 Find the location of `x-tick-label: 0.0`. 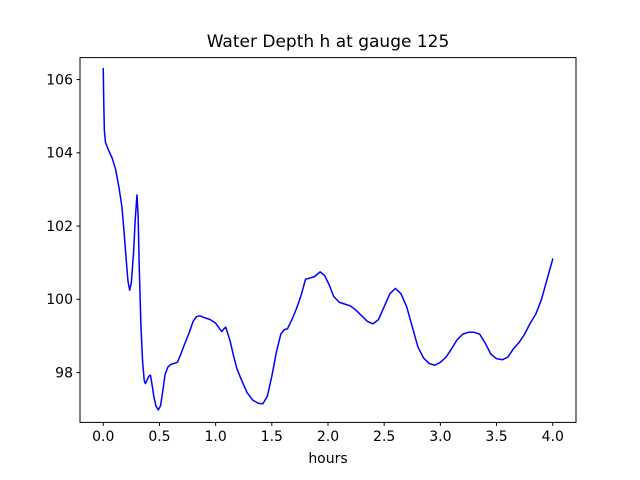

x-tick-label: 0.0 is located at coordinates (103, 437).